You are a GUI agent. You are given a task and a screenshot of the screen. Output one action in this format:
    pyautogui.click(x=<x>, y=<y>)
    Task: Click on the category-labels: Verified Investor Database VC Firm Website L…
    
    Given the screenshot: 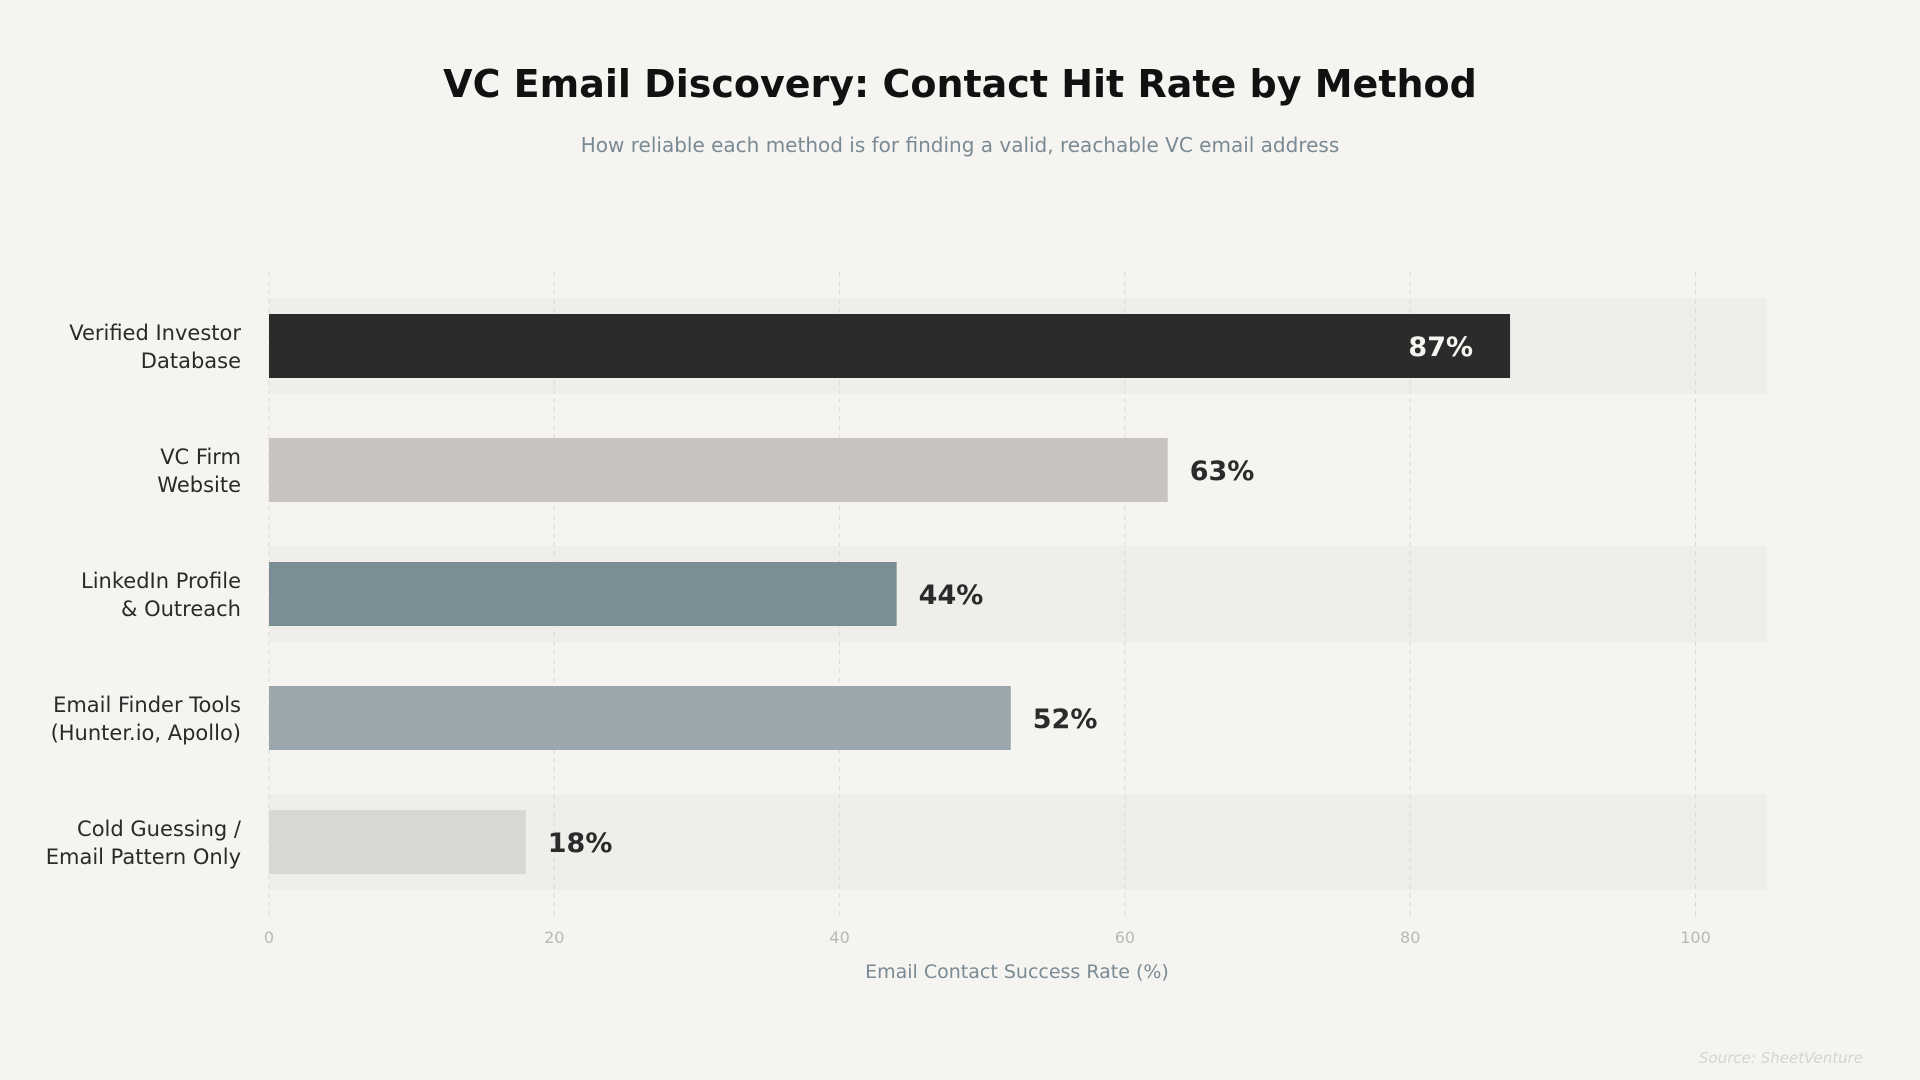 What is the action you would take?
    pyautogui.click(x=144, y=595)
    